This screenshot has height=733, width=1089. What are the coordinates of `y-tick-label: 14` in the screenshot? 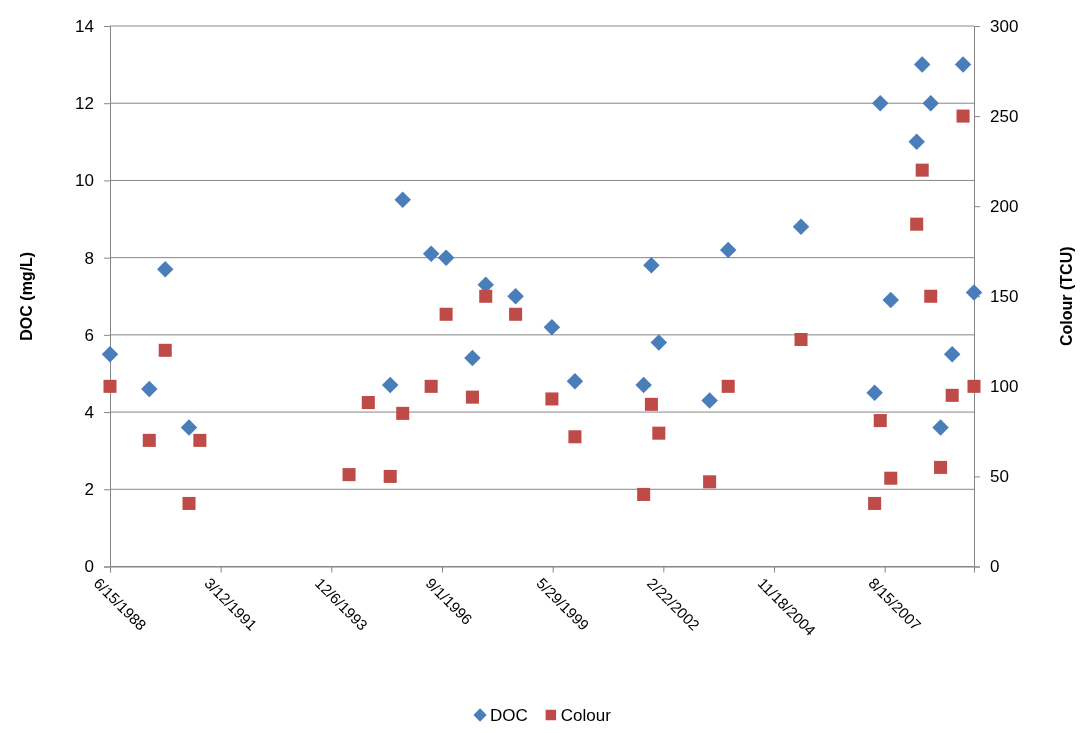 It's located at (84, 26).